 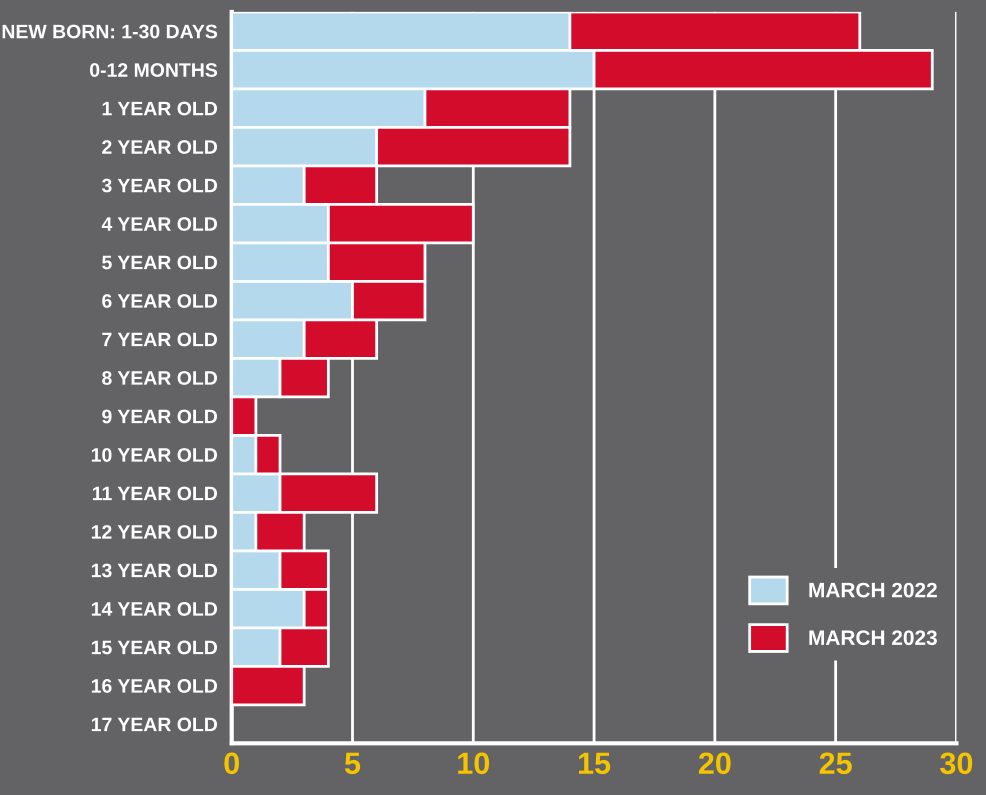 I want to click on y-tick-label: 9 YEAR OLD, so click(x=160, y=417).